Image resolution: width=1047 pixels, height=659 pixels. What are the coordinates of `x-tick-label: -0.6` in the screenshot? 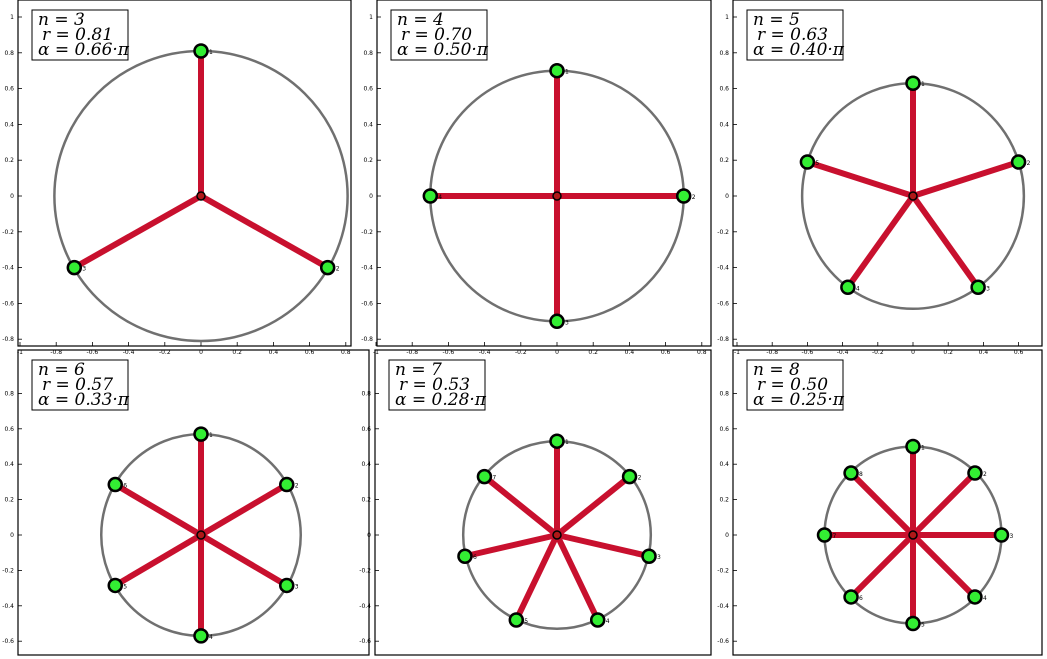 It's located at (93, 352).